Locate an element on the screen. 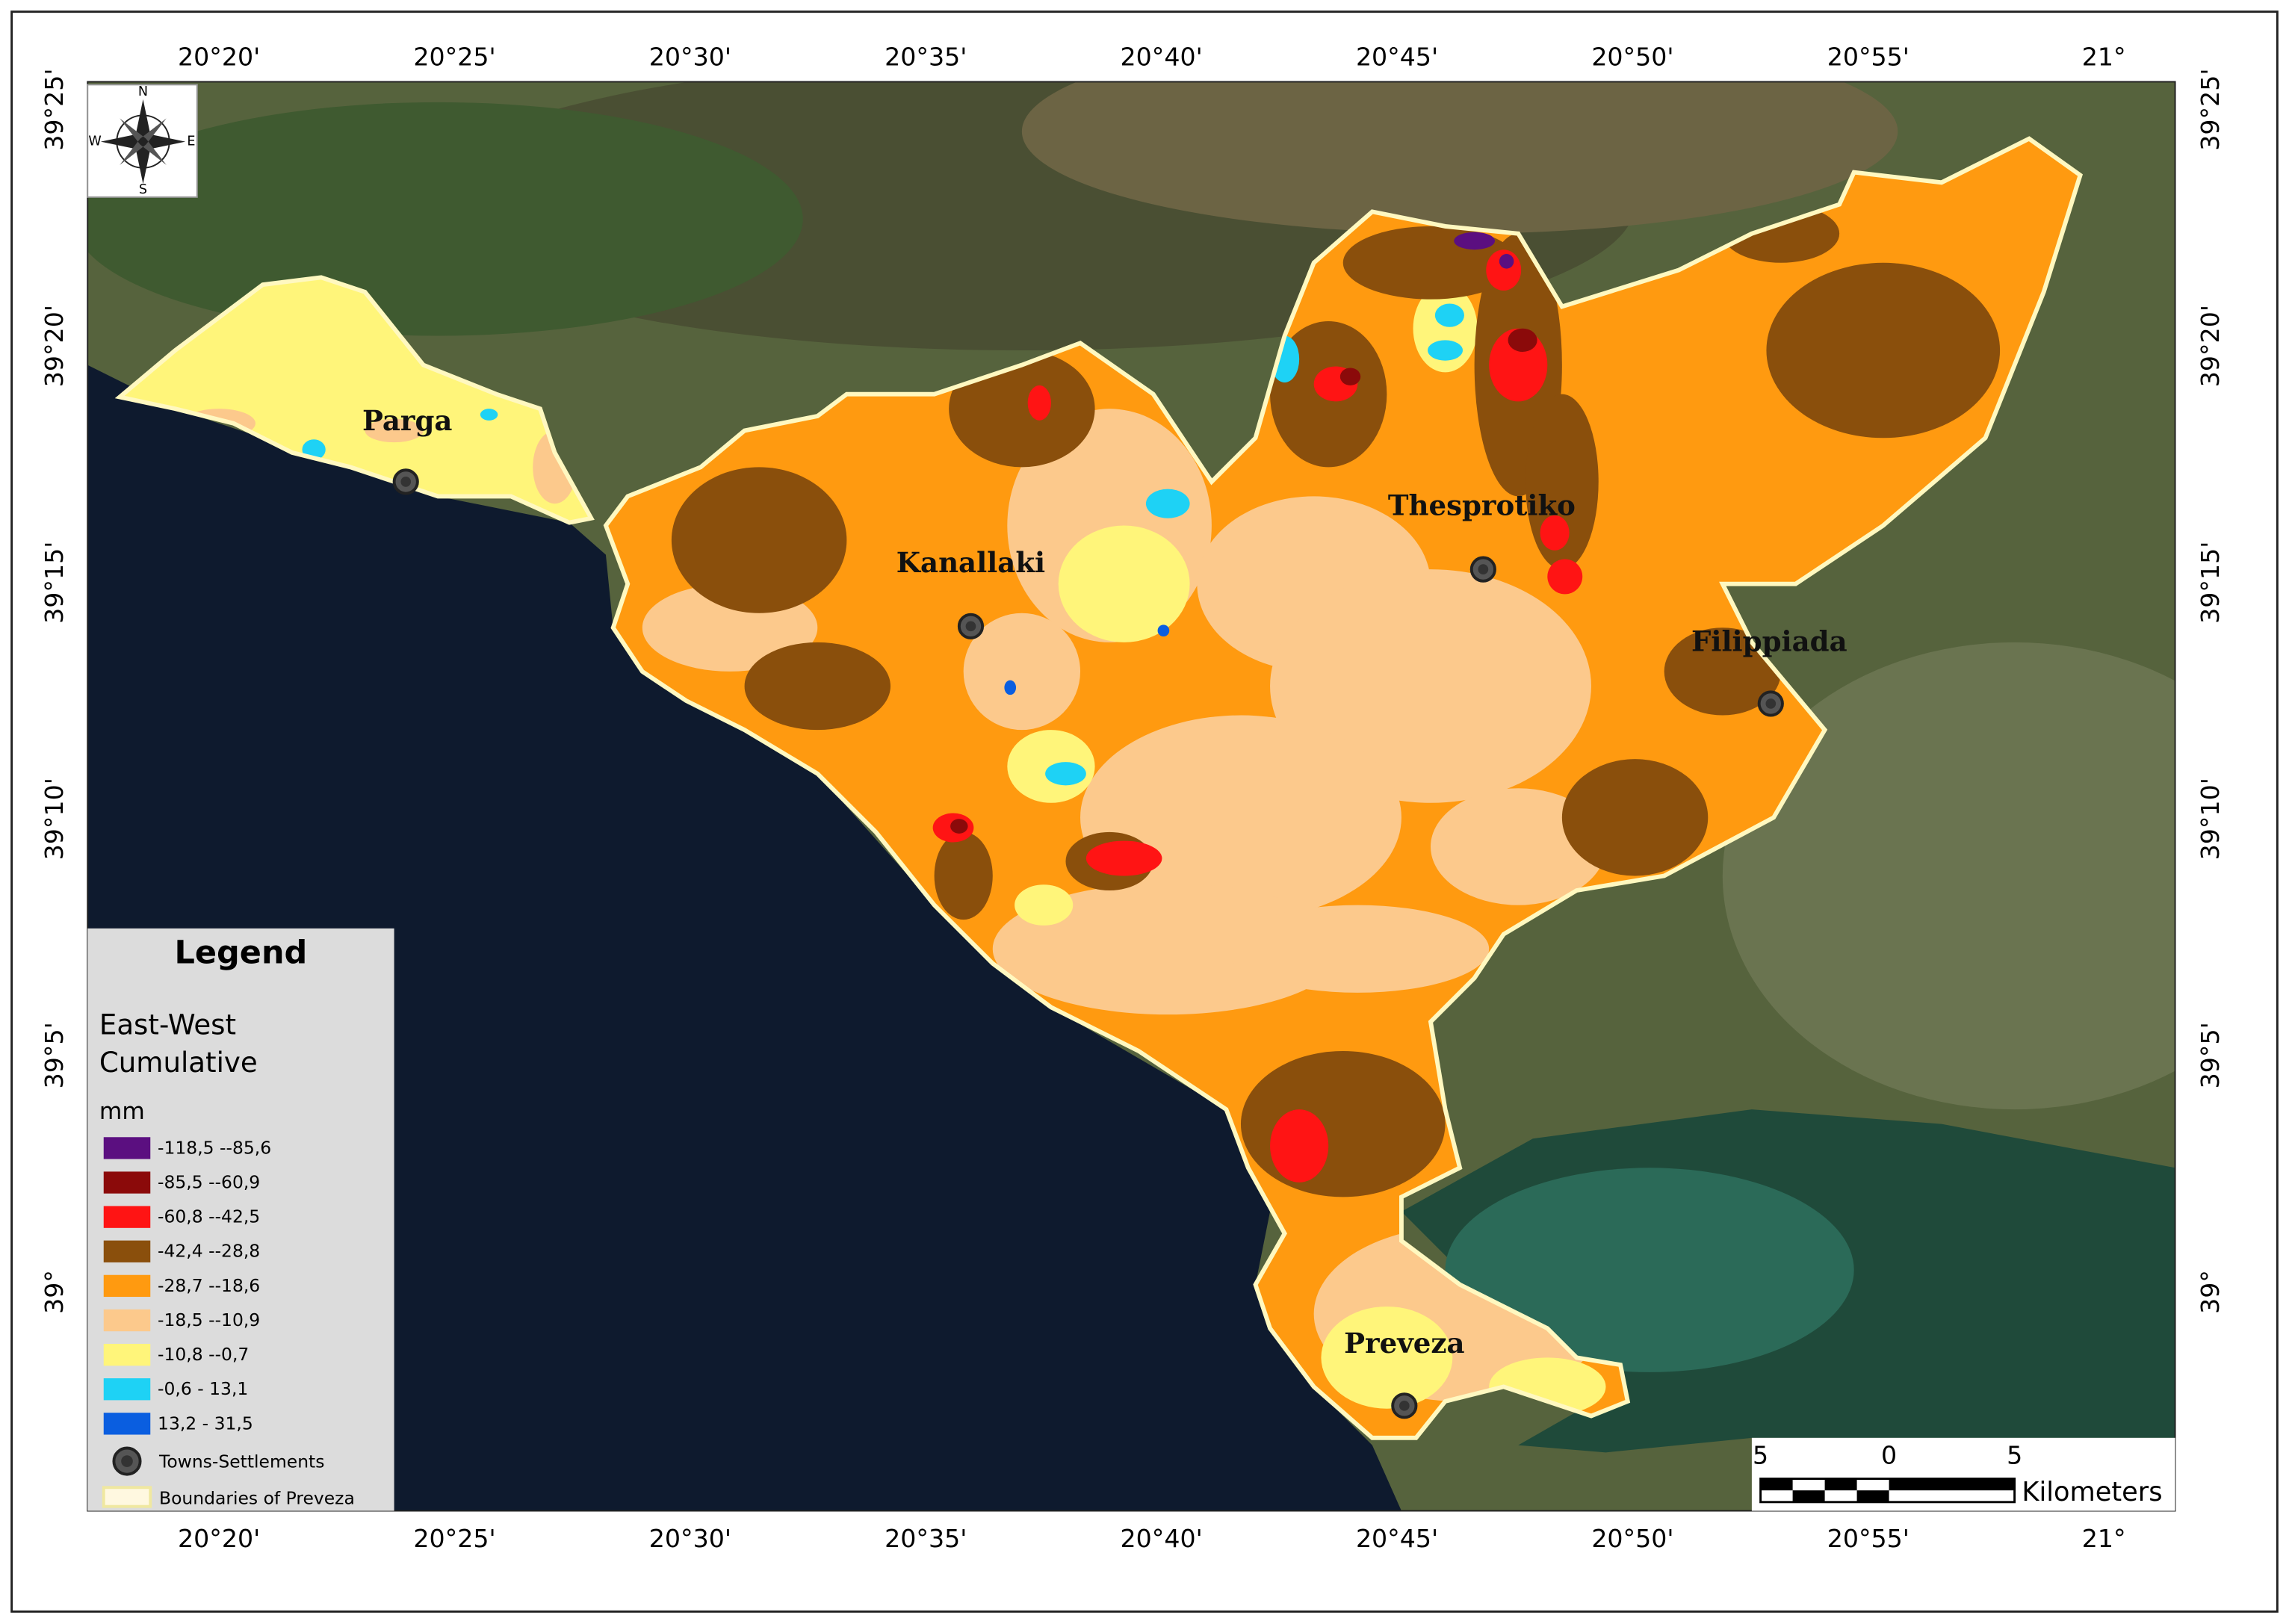  scale-bar: 5 0 5 Kilometers is located at coordinates (1963, 1474).